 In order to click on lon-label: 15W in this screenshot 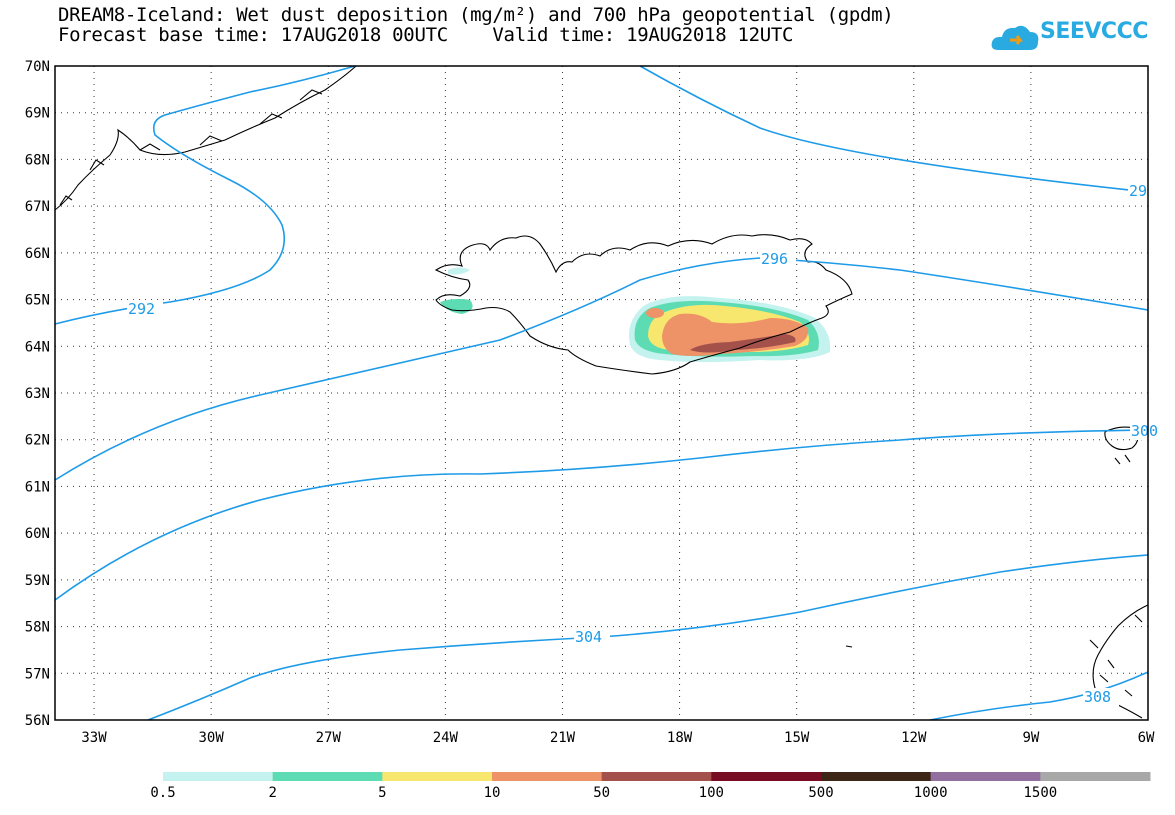, I will do `click(797, 738)`.